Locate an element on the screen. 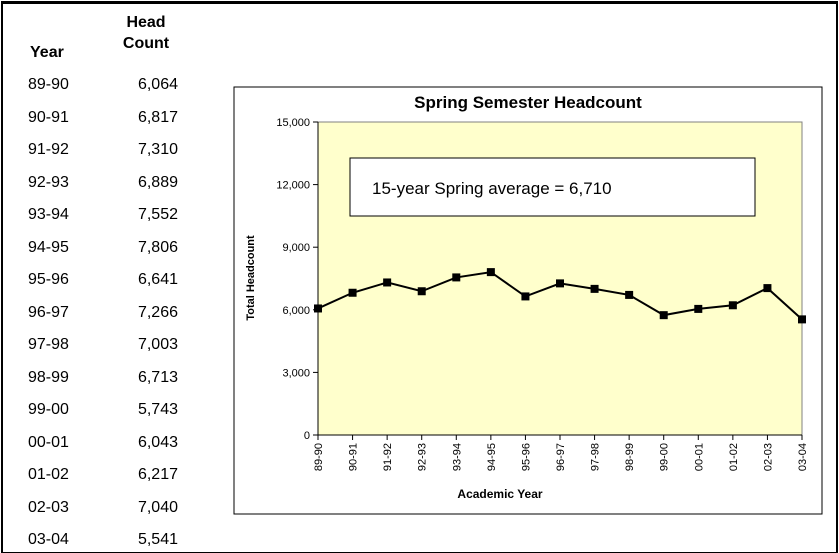 The width and height of the screenshot is (839, 553). x-tick-label: 90-91 is located at coordinates (354, 457).